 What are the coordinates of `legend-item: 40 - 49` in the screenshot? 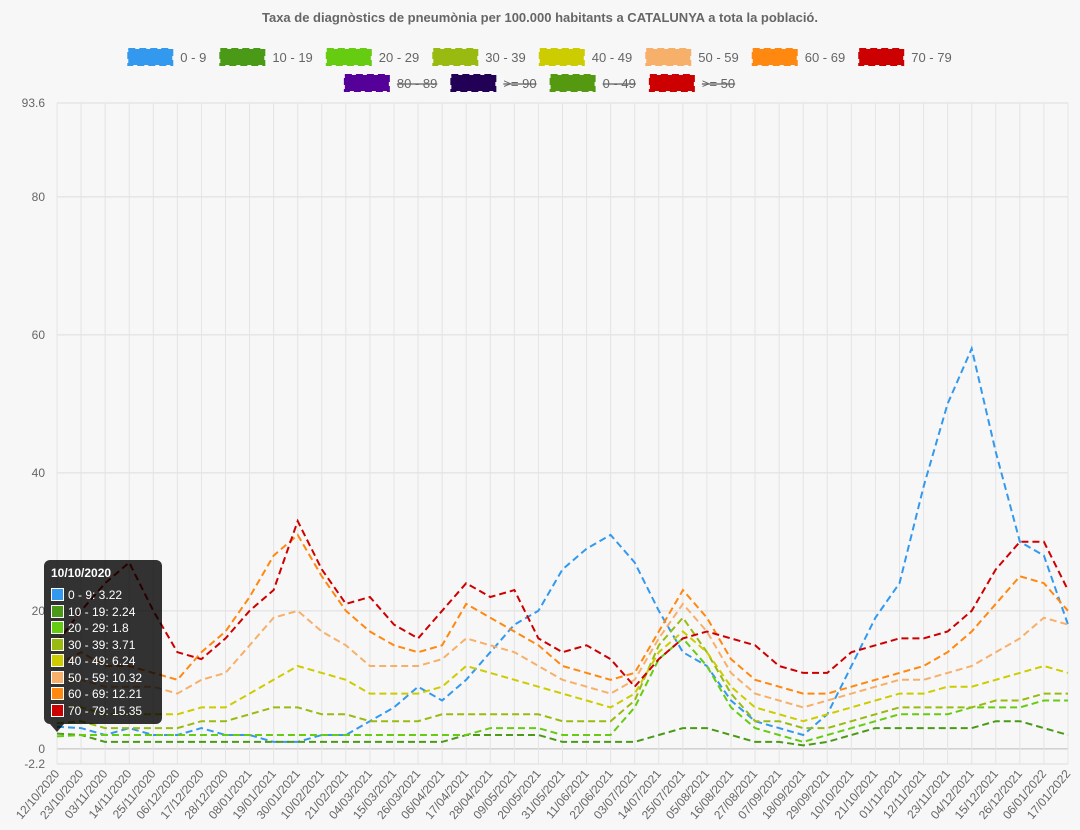 It's located at (585, 57).